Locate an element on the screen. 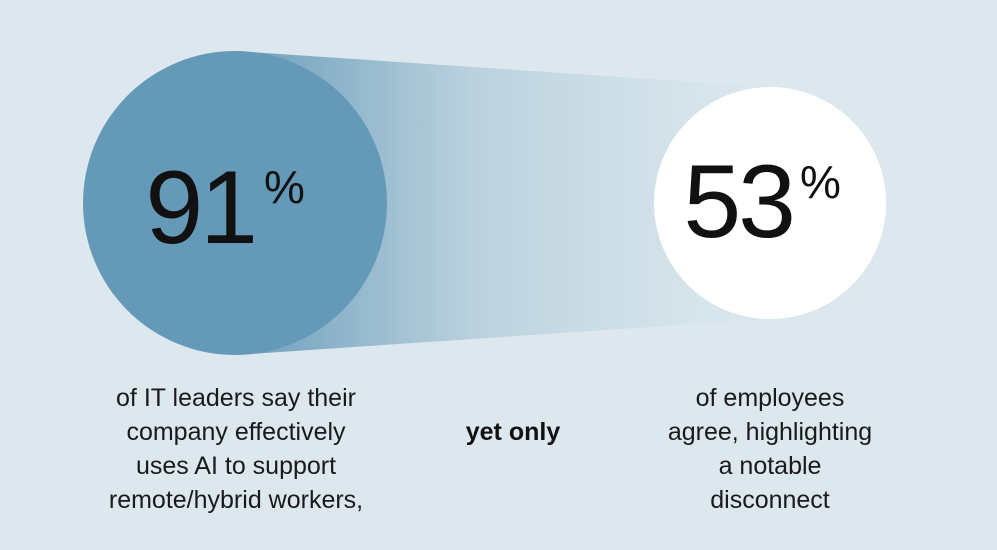 The width and height of the screenshot is (997, 550). connector-text: yet only is located at coordinates (513, 432).